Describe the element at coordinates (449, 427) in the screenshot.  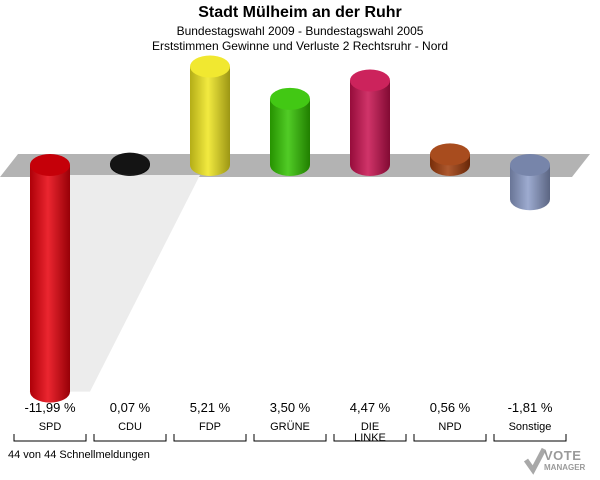
I see `category-label: NPD` at that location.